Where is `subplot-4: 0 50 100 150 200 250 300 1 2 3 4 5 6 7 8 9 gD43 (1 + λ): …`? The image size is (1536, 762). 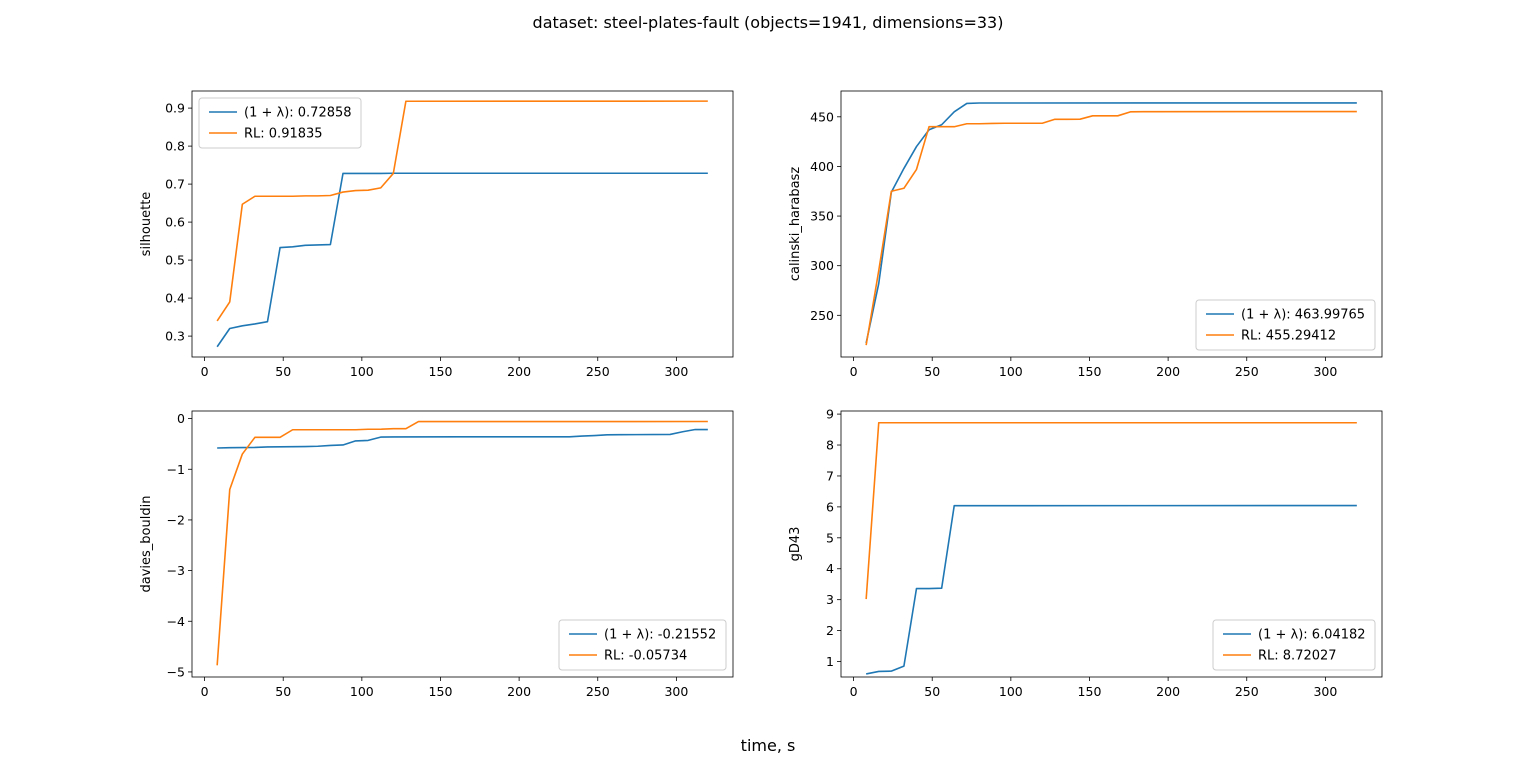
subplot-4: 0 50 100 150 200 250 300 1 2 3 4 5 6 7 8 9 gD43 (1 + λ): … is located at coordinates (1085, 553).